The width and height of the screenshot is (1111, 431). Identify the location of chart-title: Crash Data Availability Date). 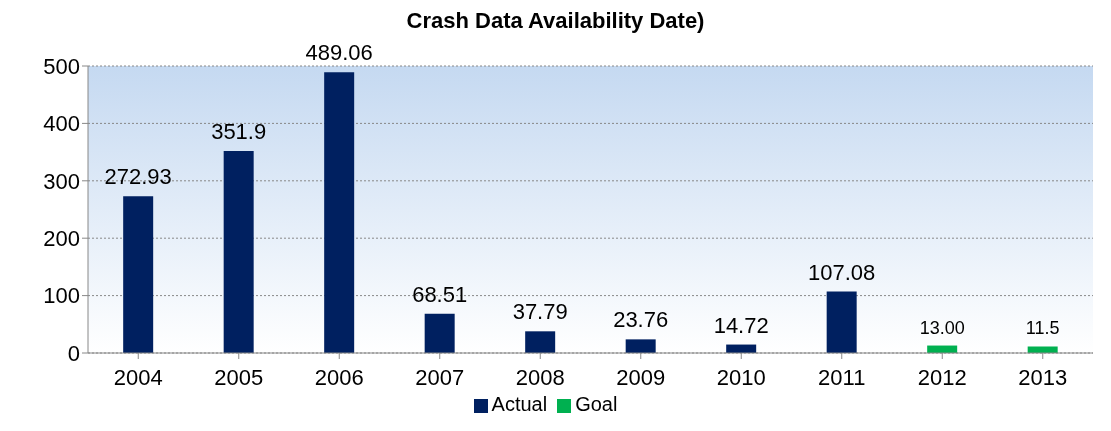
(555, 21).